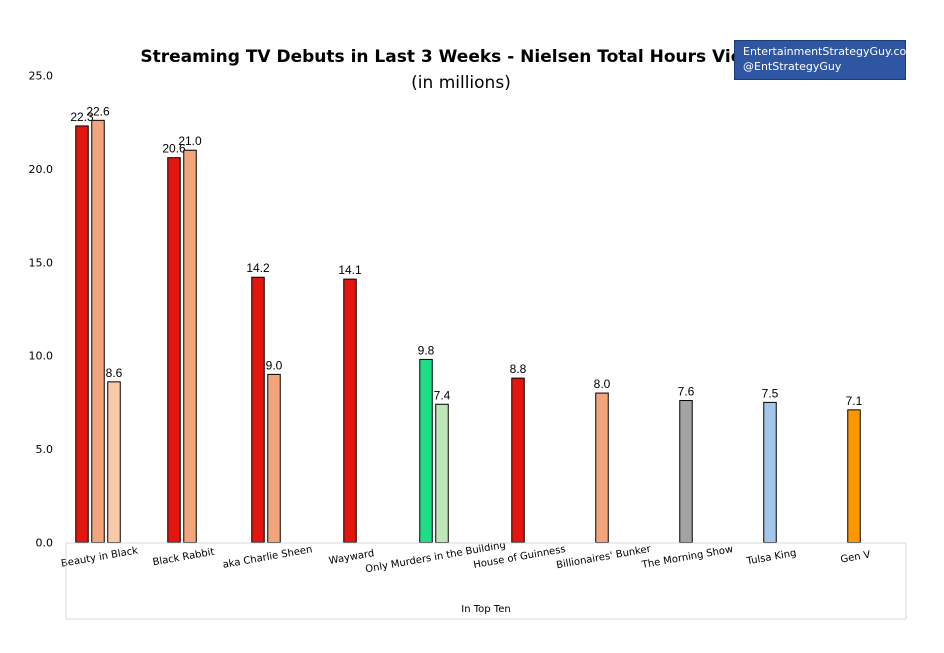  I want to click on data-label: 9.0, so click(274, 365).